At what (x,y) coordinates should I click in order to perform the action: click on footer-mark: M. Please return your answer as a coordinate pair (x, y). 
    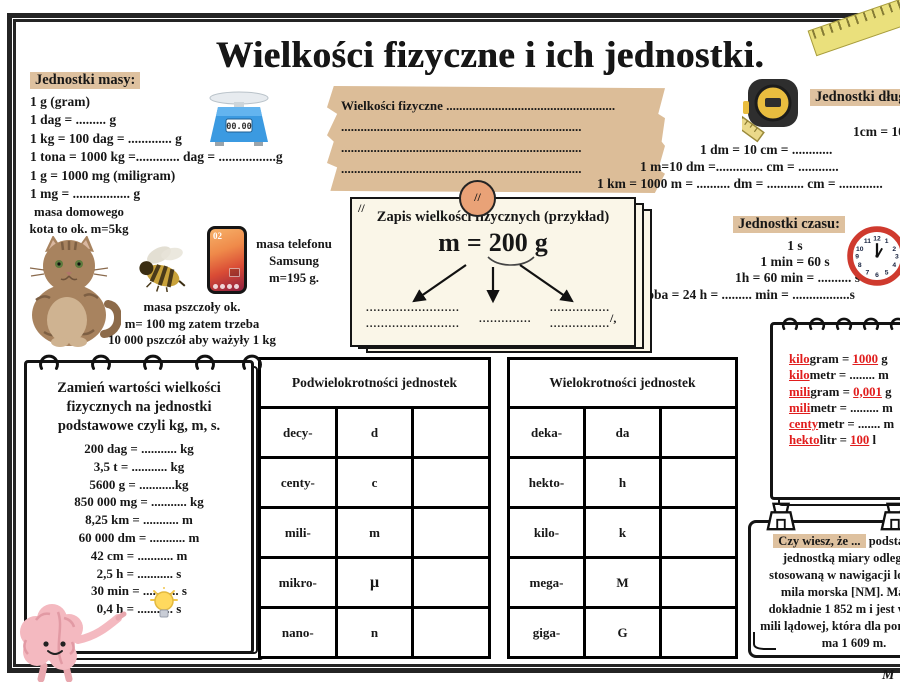
    Looking at the image, I should click on (888, 675).